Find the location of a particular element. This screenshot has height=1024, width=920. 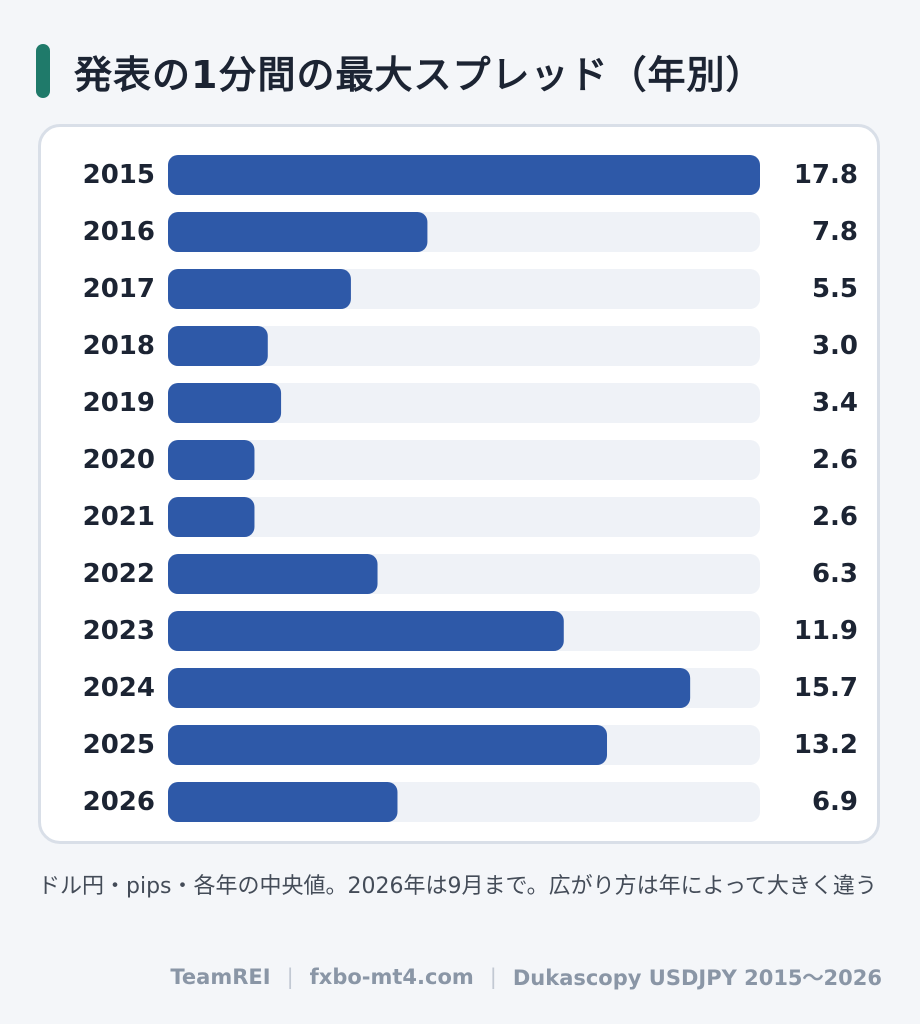

category-label: 2025 is located at coordinates (119, 745).